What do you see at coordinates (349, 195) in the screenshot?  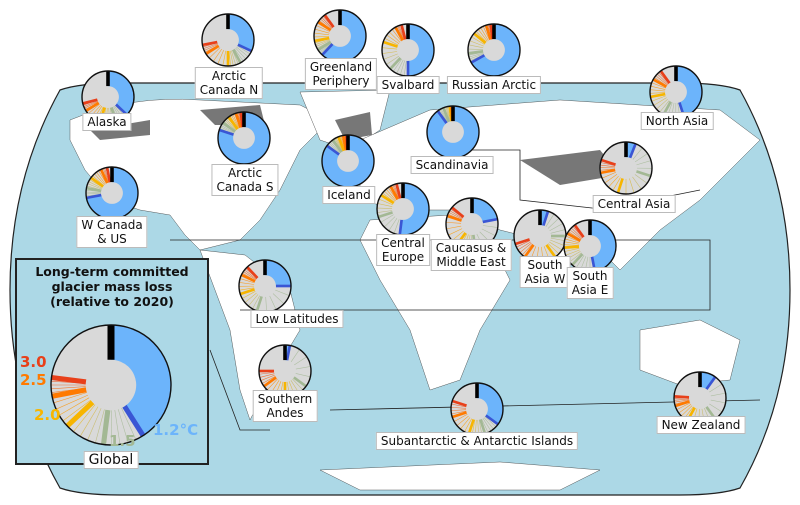 I see `region-label: Iceland` at bounding box center [349, 195].